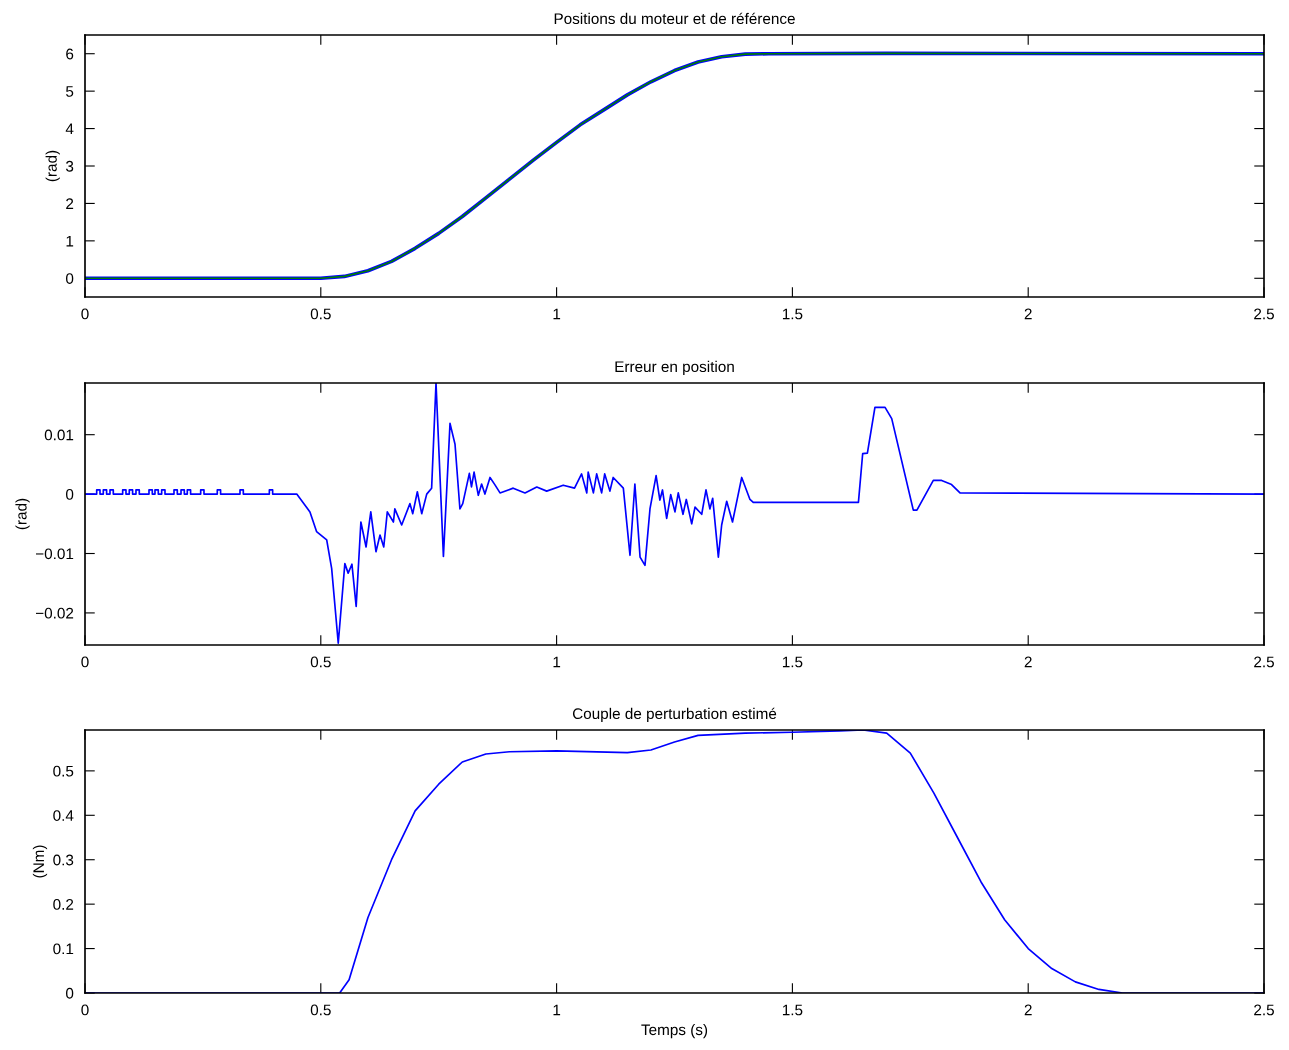 The width and height of the screenshot is (1289, 1050). I want to click on y-tick-label: 0.01, so click(59, 435).